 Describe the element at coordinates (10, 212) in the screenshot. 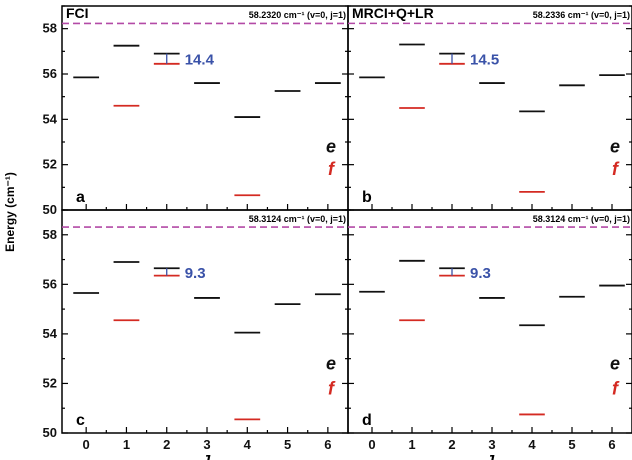

I see `y-axis-title: Energy (cm⁻¹)` at that location.